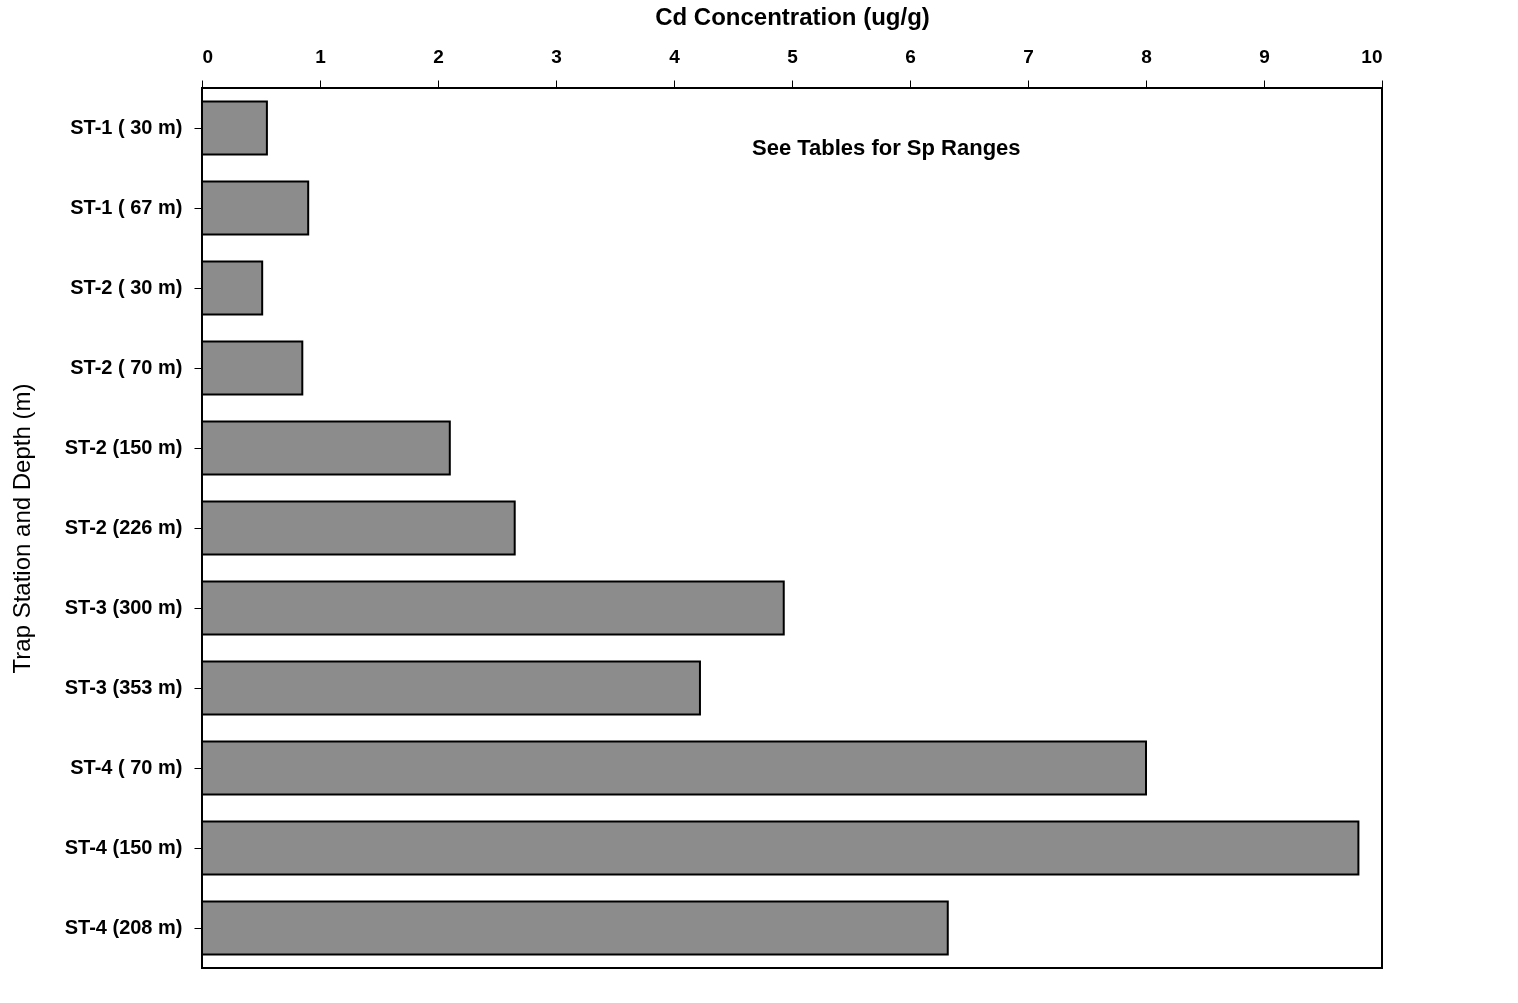 The height and width of the screenshot is (1003, 1518). What do you see at coordinates (1372, 56) in the screenshot?
I see `x-tick-label: 10` at bounding box center [1372, 56].